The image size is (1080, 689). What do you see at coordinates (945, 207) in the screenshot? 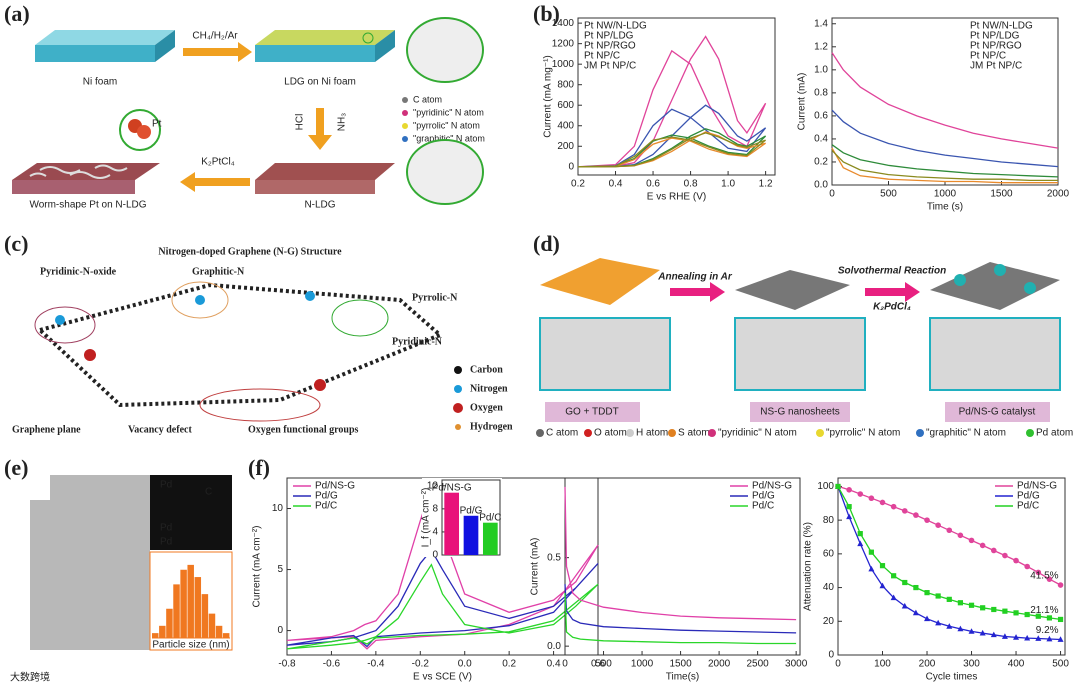
I see `x-axis-label: Time (s)` at bounding box center [945, 207].